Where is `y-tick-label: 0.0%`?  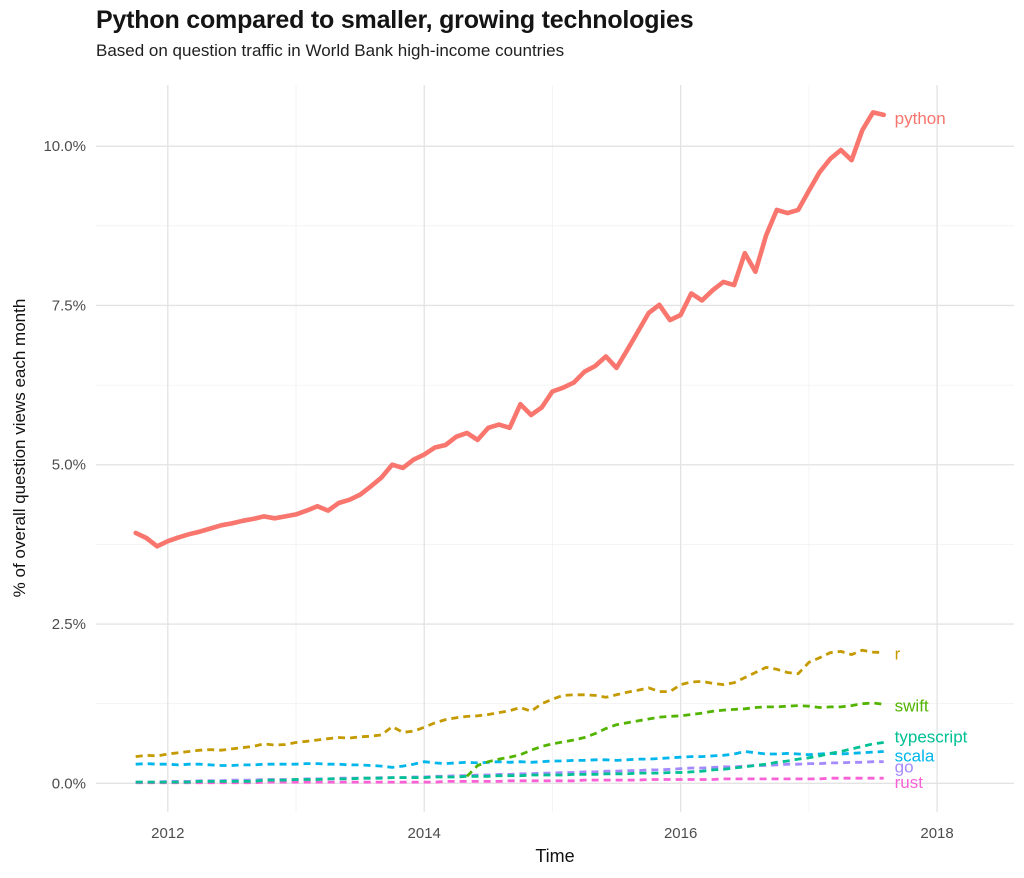
y-tick-label: 0.0% is located at coordinates (69, 783).